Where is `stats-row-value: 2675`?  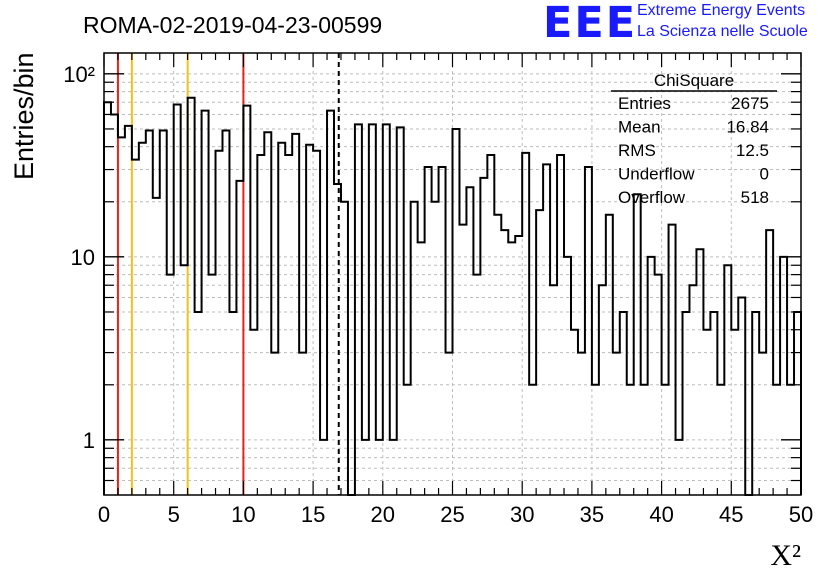 stats-row-value: 2675 is located at coordinates (750, 103).